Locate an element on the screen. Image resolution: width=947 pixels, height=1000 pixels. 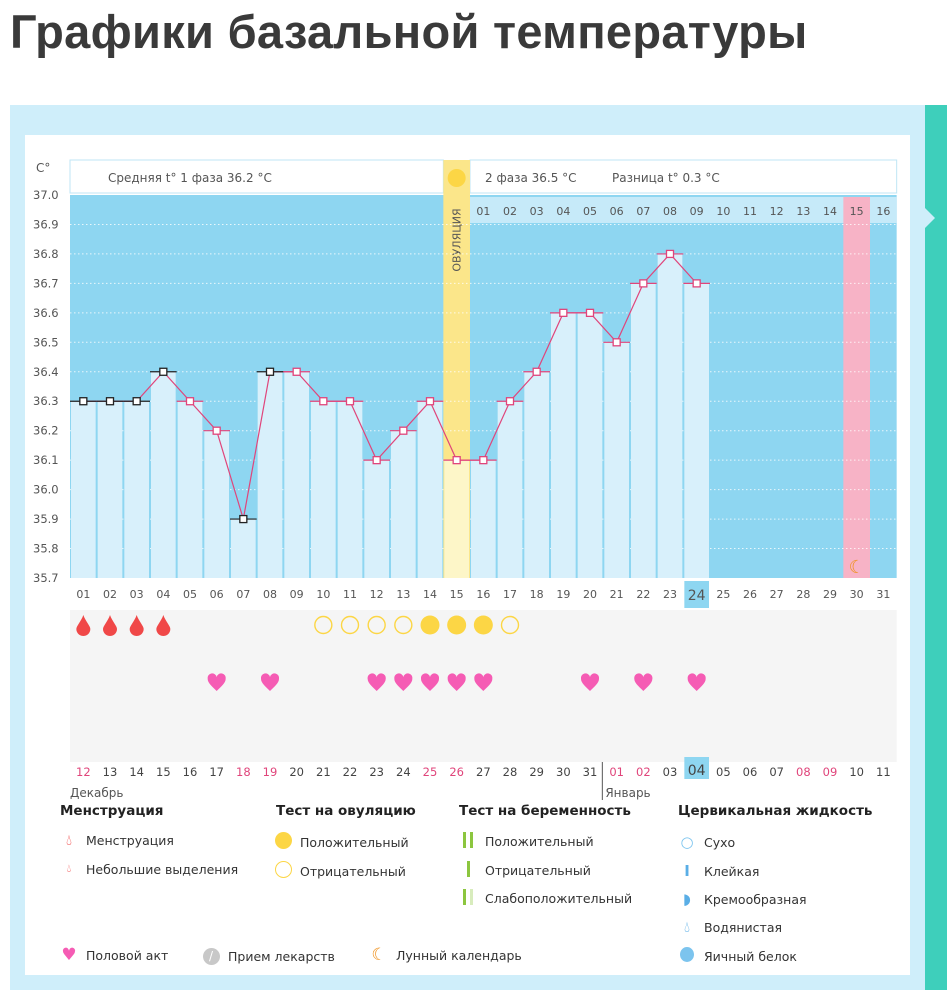
cycle-day-label: 04 is located at coordinates (563, 211).